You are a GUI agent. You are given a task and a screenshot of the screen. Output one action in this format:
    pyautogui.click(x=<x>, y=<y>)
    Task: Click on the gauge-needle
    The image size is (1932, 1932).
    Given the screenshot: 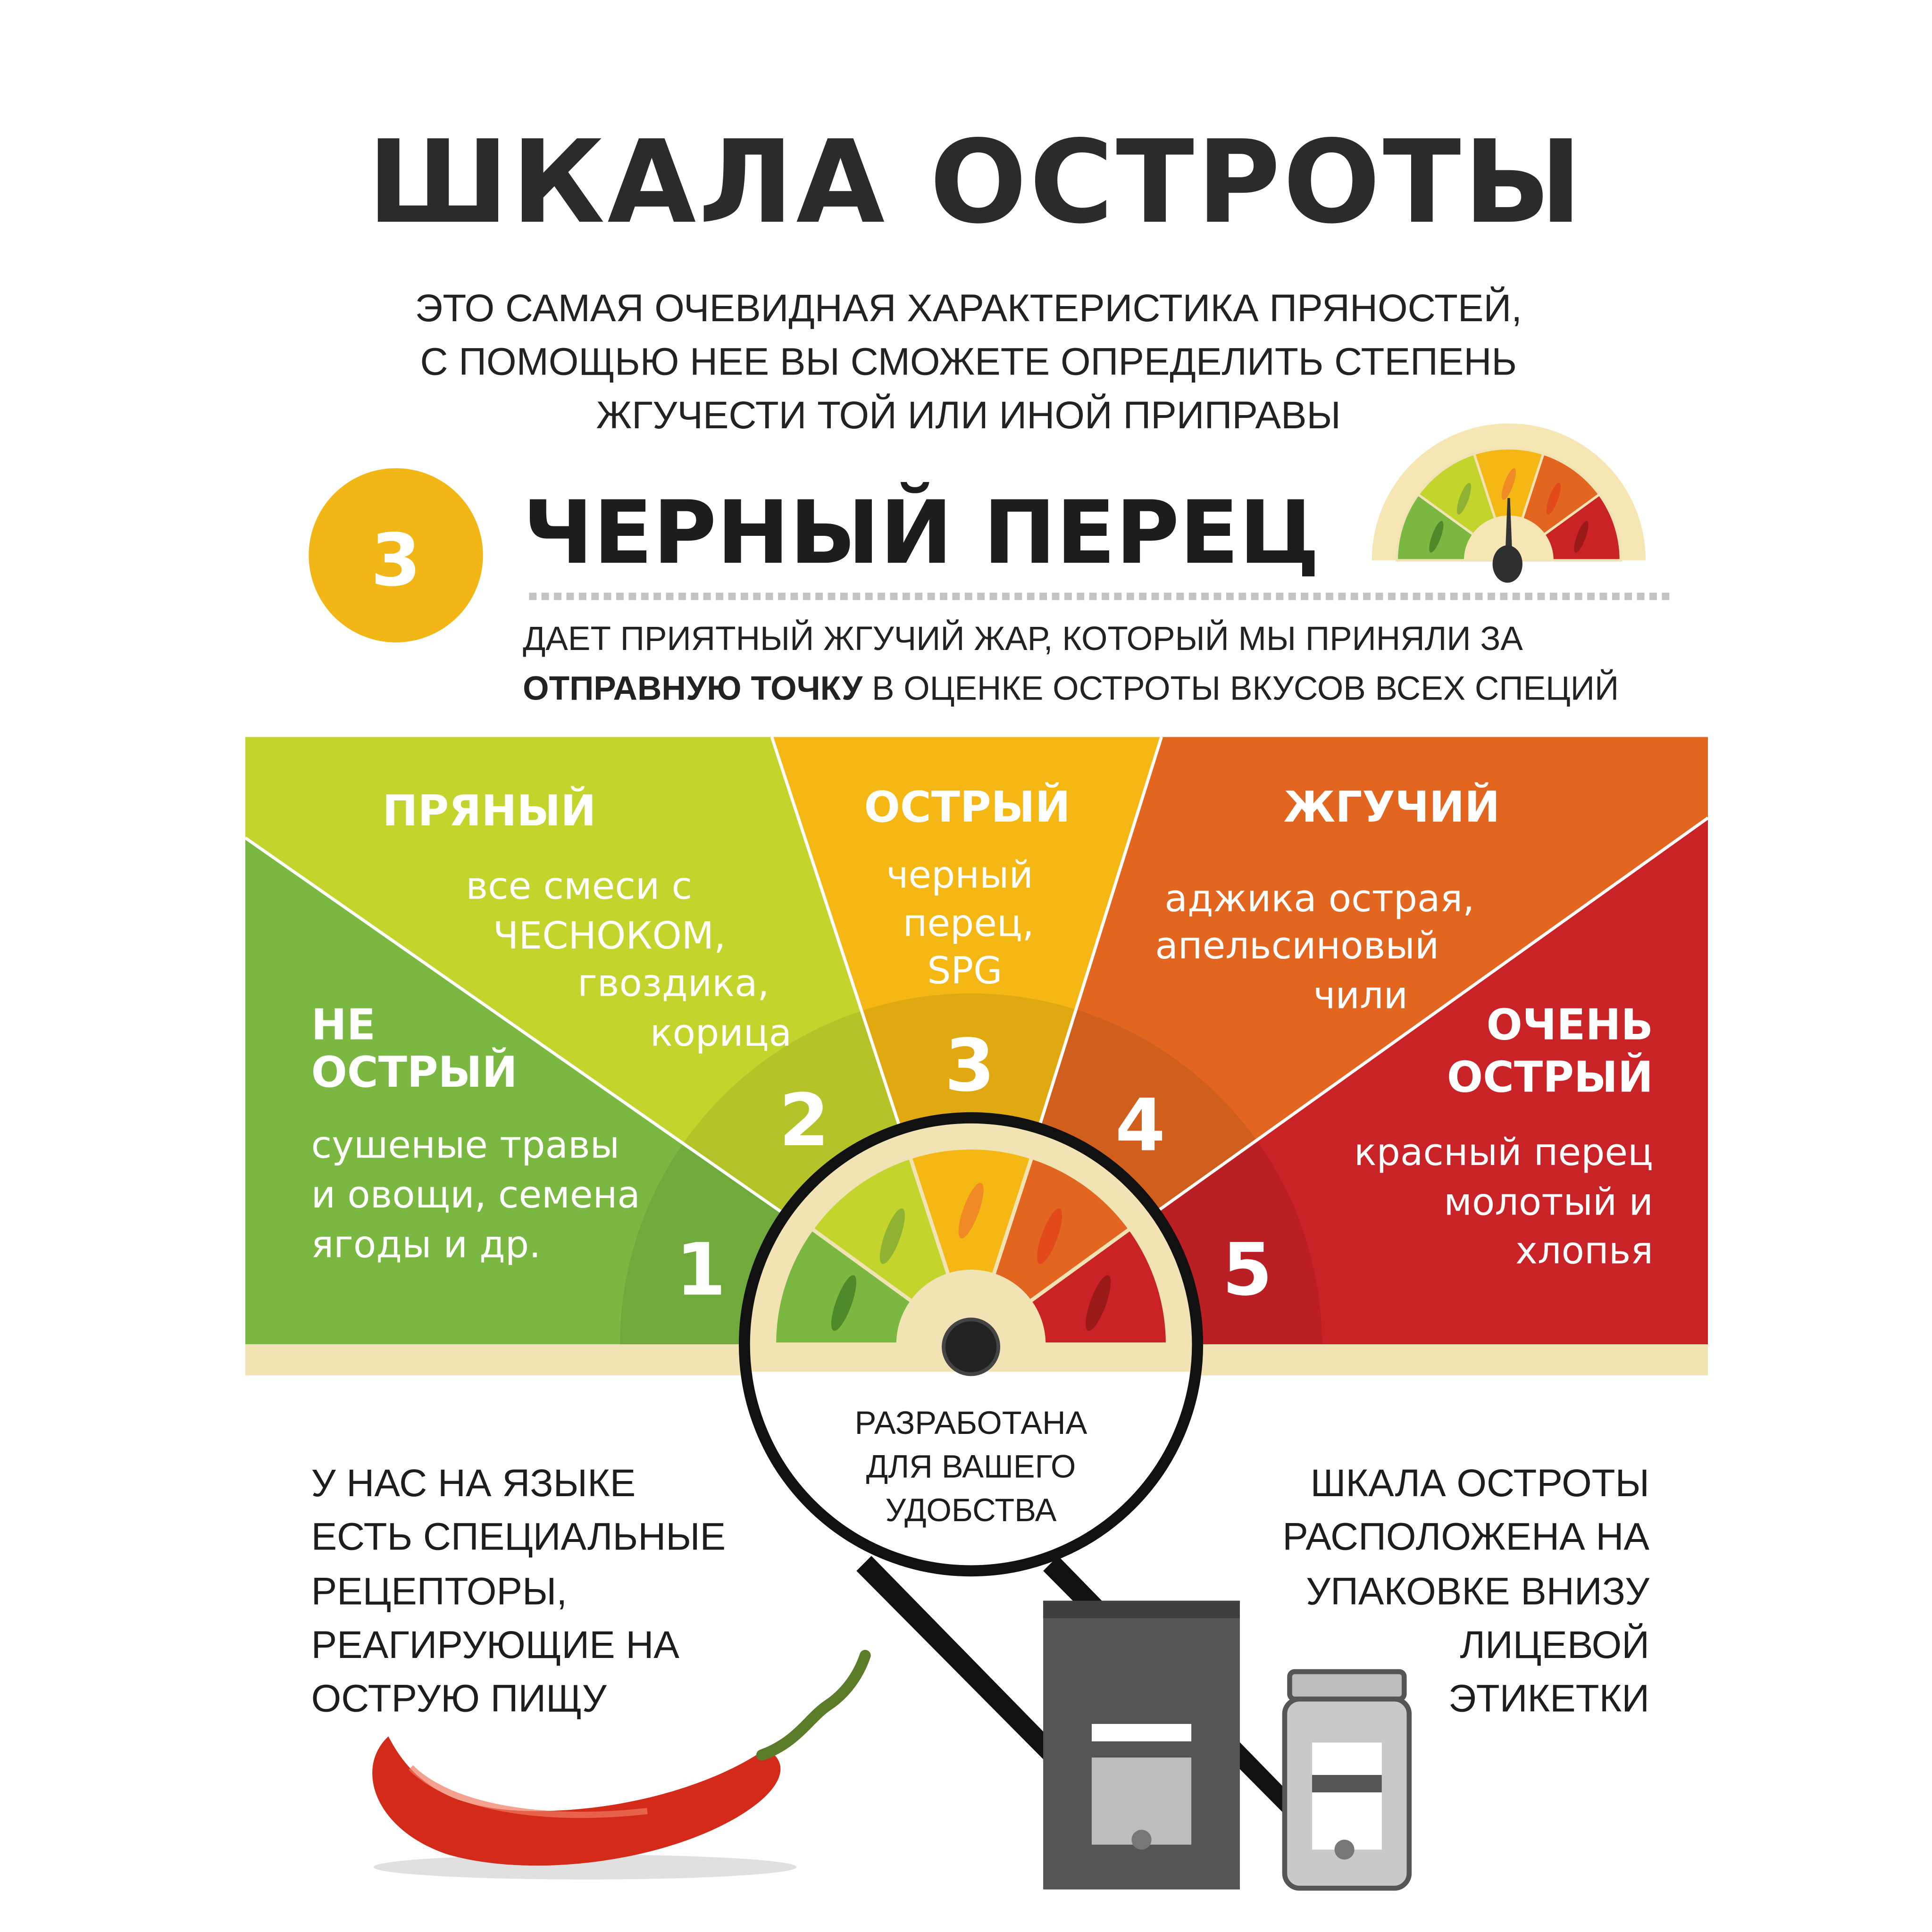 What is the action you would take?
    pyautogui.click(x=1509, y=529)
    